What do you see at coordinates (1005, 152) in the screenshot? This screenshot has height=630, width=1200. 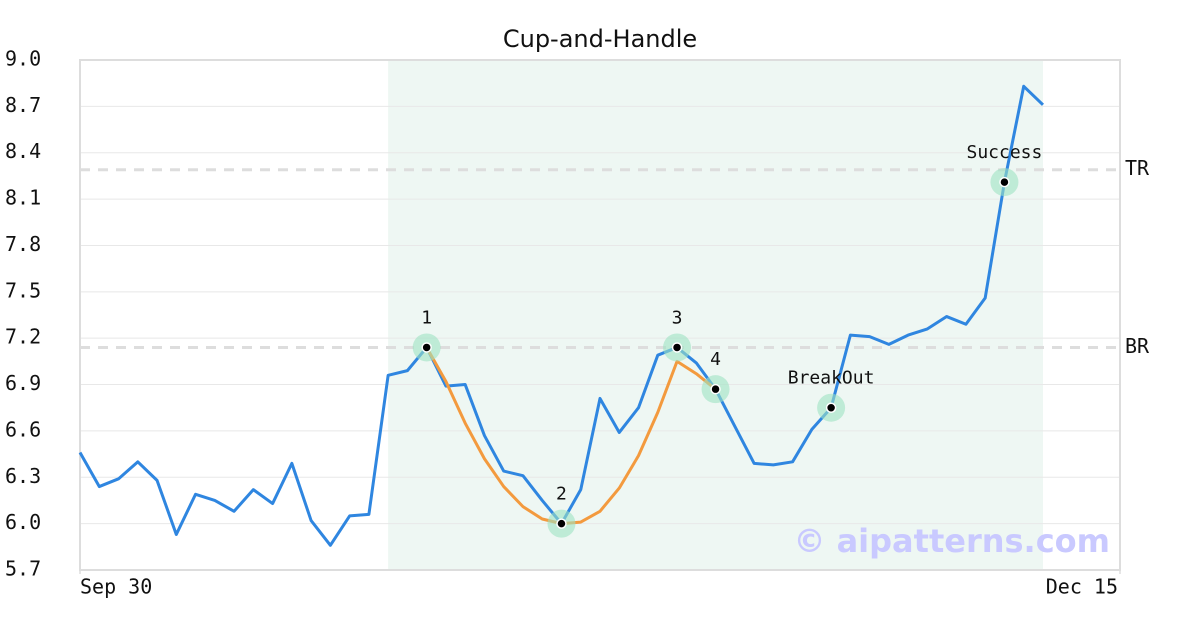 I see `point-label: Success` at bounding box center [1005, 152].